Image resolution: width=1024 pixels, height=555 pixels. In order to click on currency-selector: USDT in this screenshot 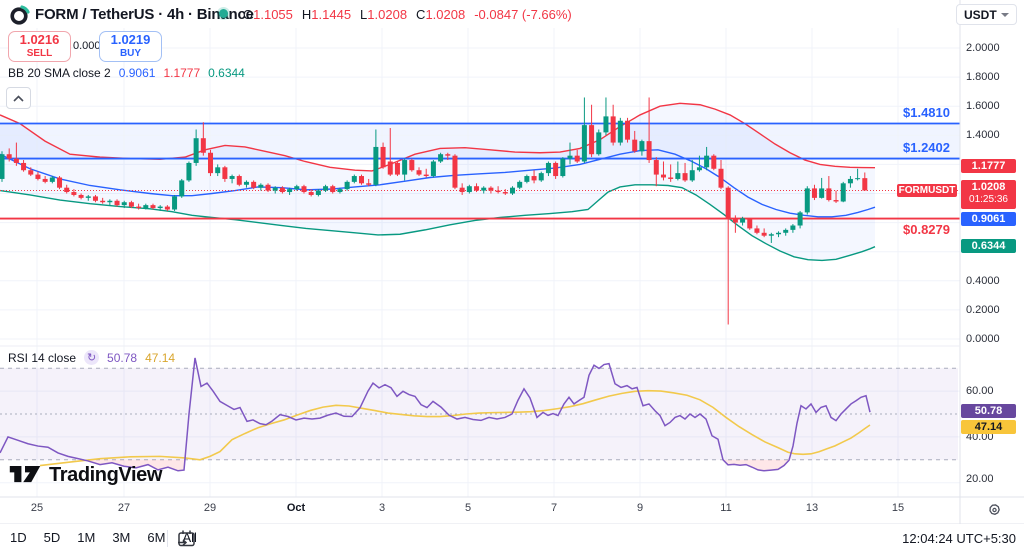, I will do `click(986, 14)`.